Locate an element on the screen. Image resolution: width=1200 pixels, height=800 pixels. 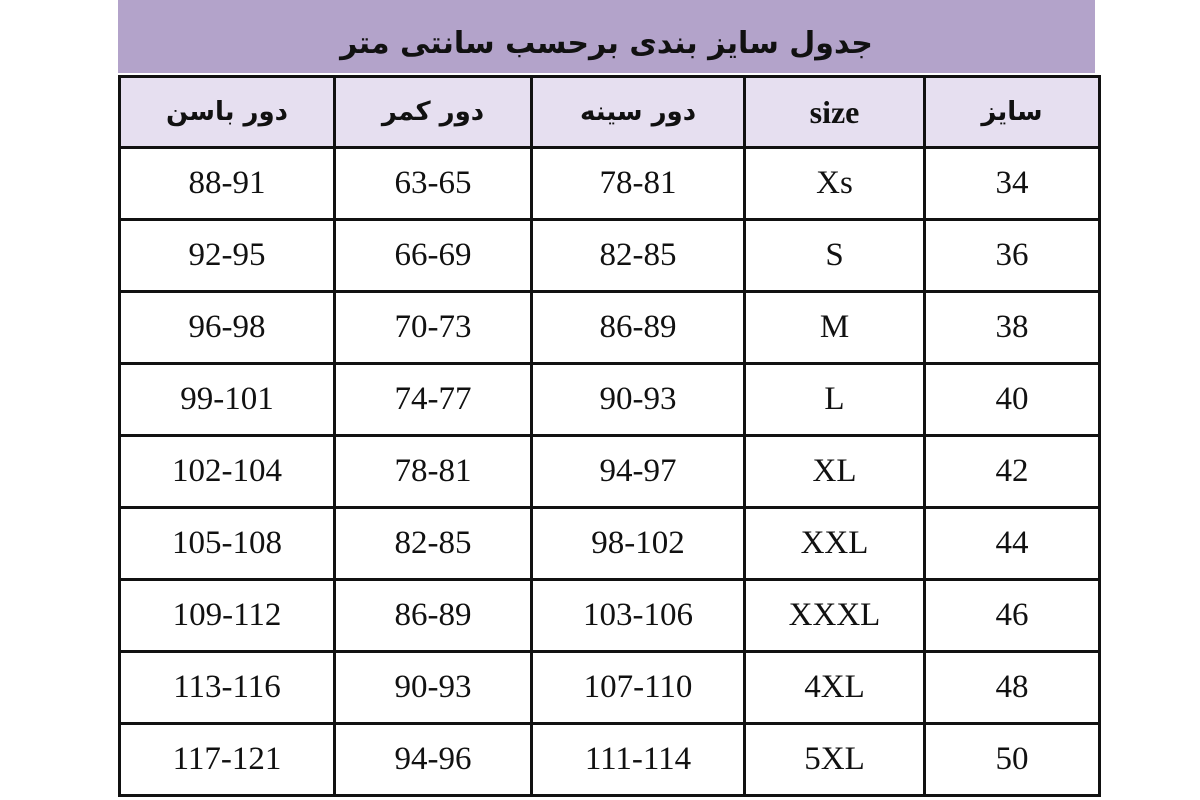
table-row: 99-101 74-77 90-93 L 40 is located at coordinates (609, 399).